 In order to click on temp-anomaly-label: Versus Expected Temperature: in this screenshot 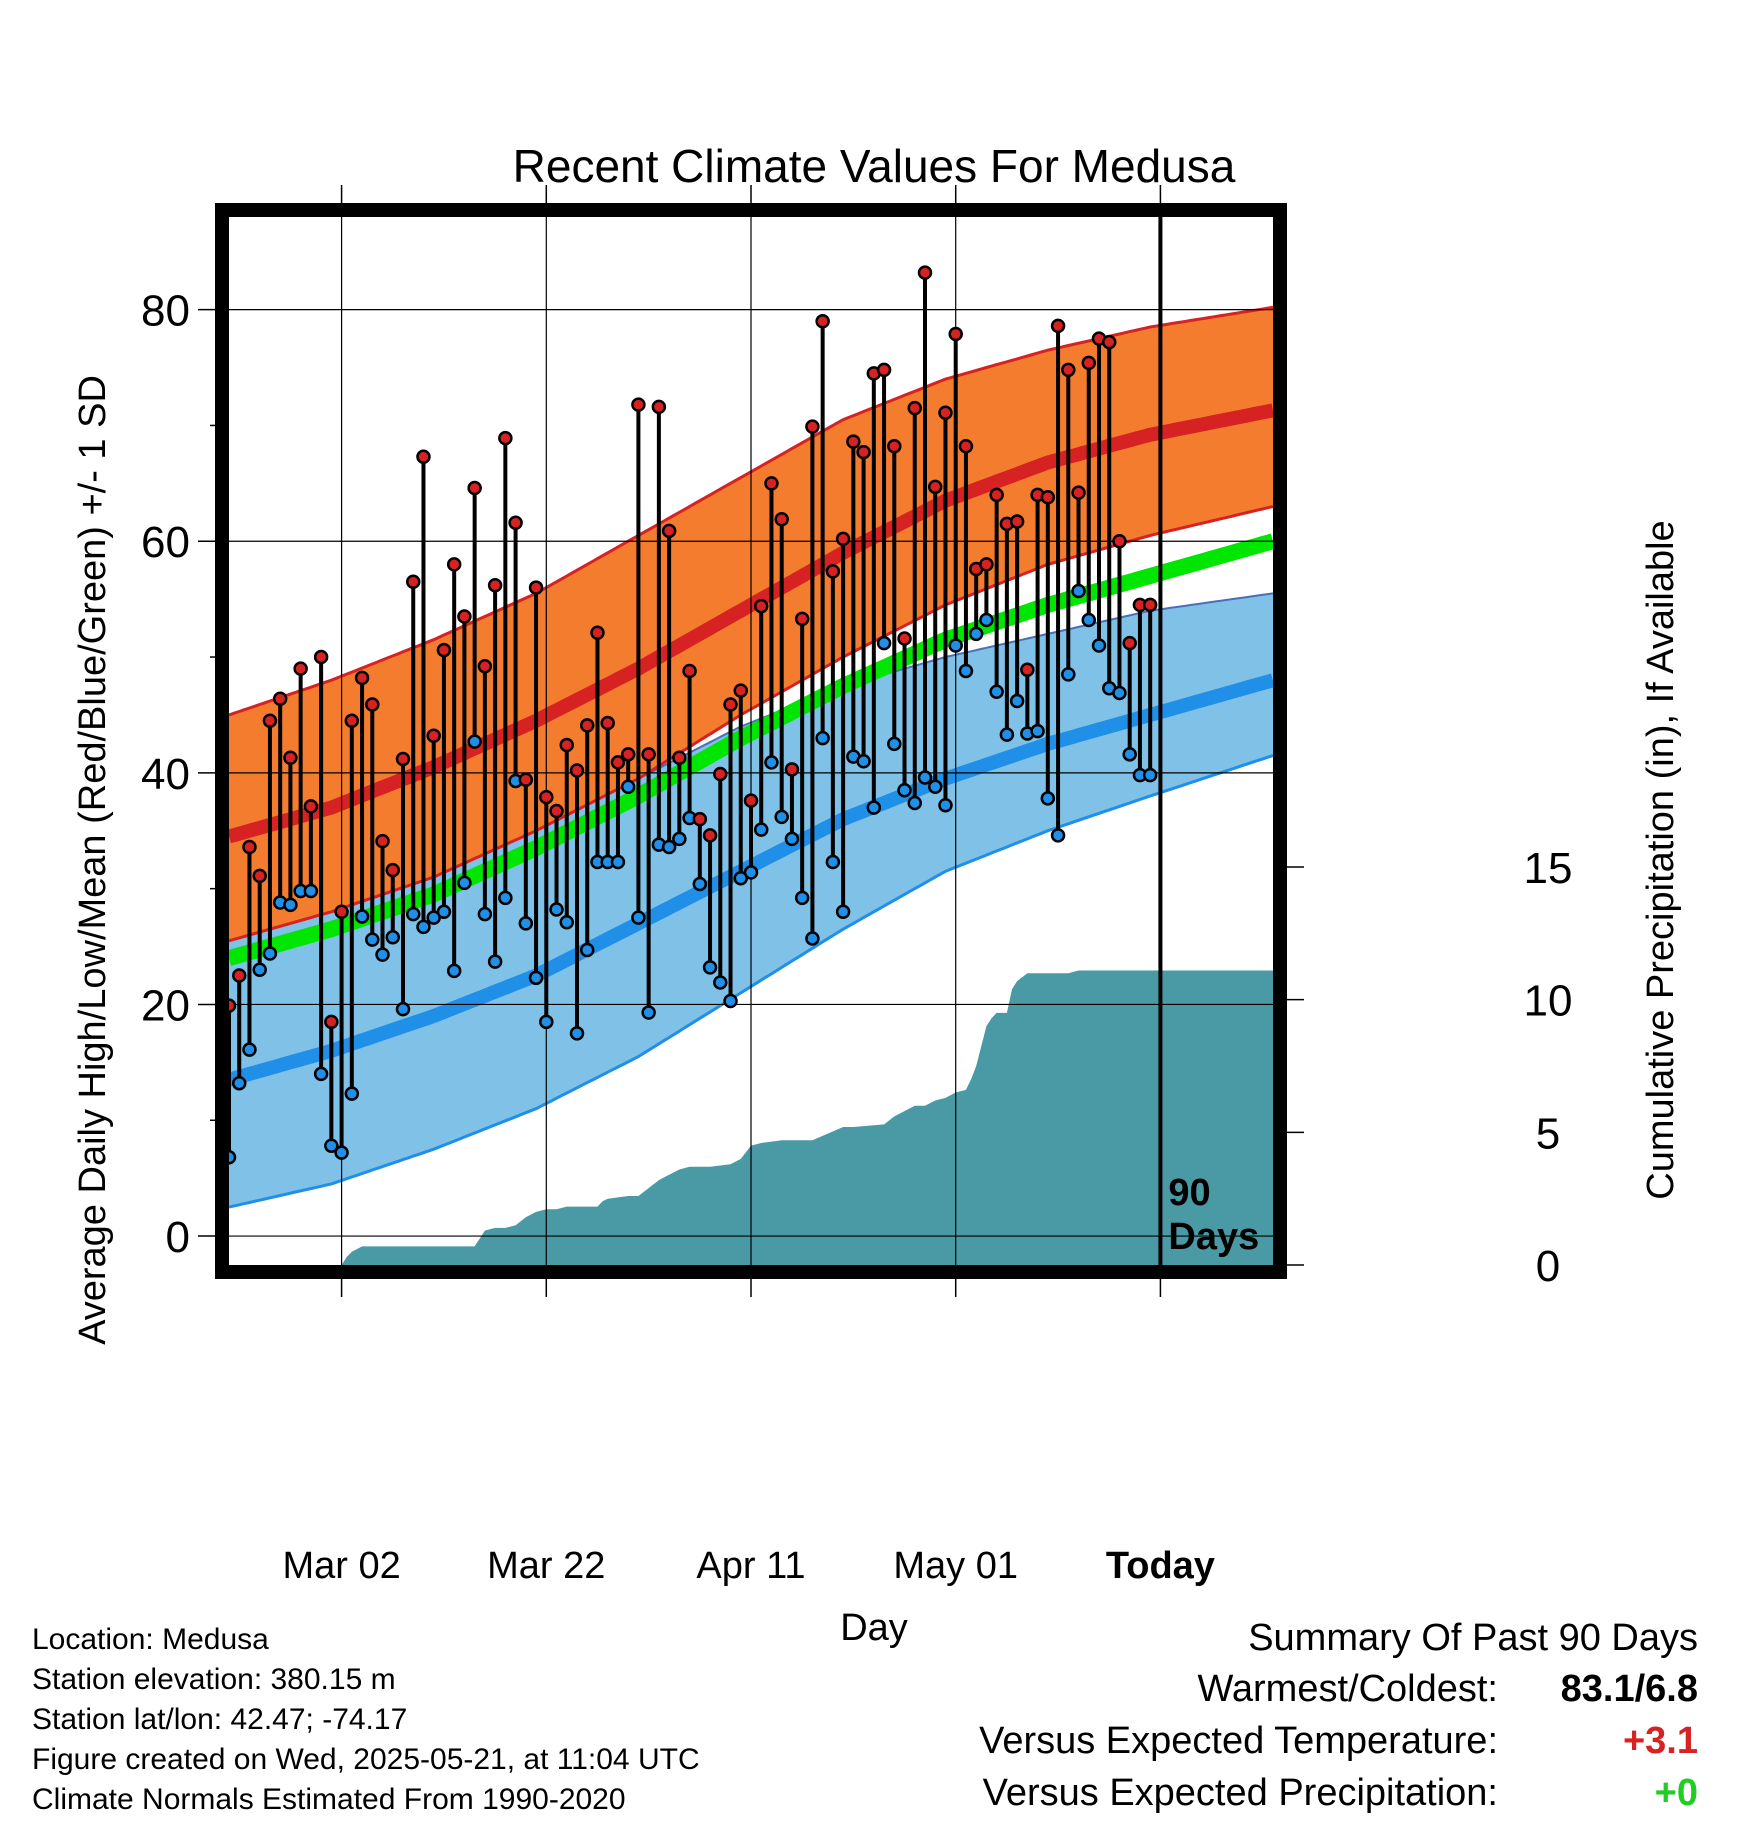, I will do `click(1238, 1741)`.